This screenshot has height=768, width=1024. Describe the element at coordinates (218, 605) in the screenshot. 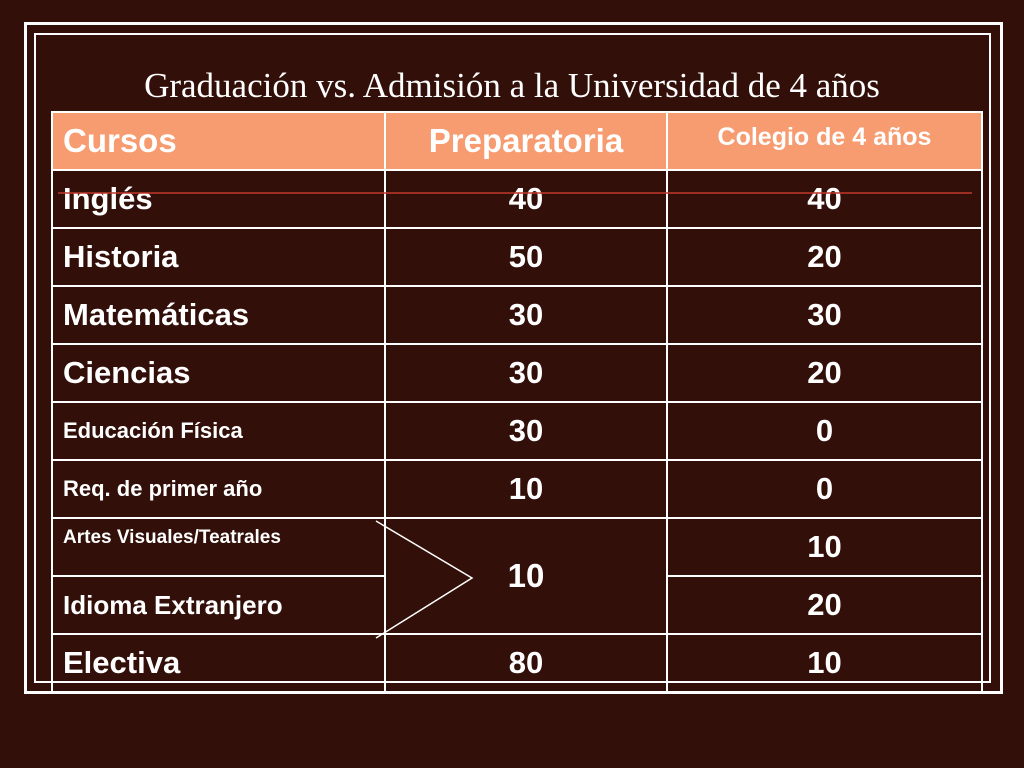

I see `course-name: Idioma Extranjero` at that location.